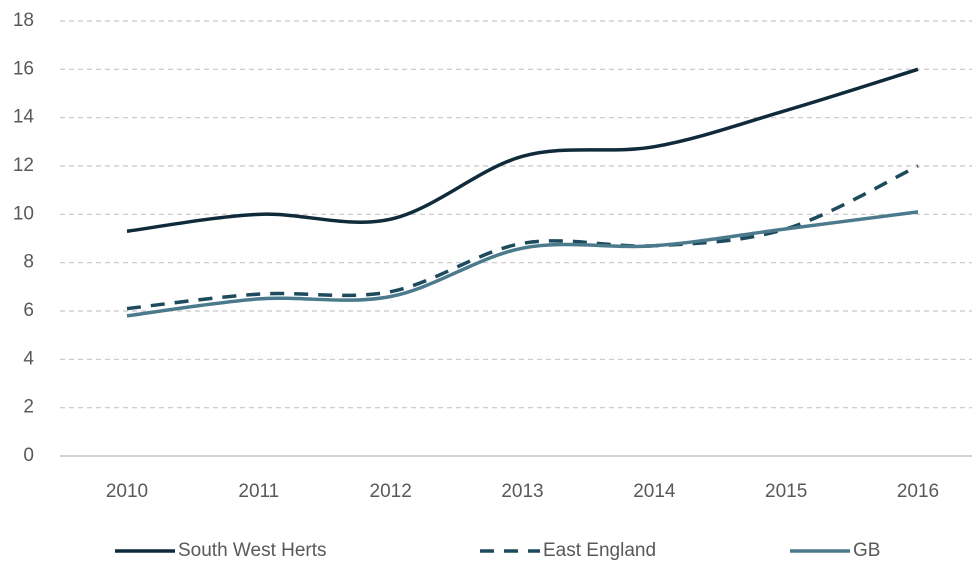 The height and width of the screenshot is (570, 972). What do you see at coordinates (391, 491) in the screenshot?
I see `x-tick-label: 2012` at bounding box center [391, 491].